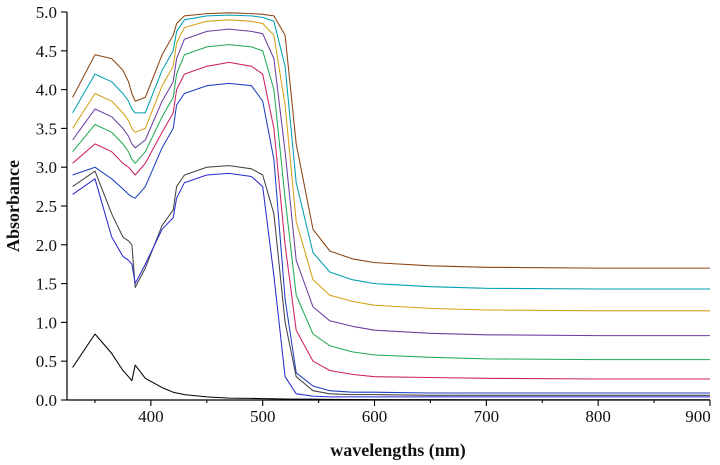  Describe the element at coordinates (398, 450) in the screenshot. I see `x-axis-label: wavelengths (nm)` at that location.